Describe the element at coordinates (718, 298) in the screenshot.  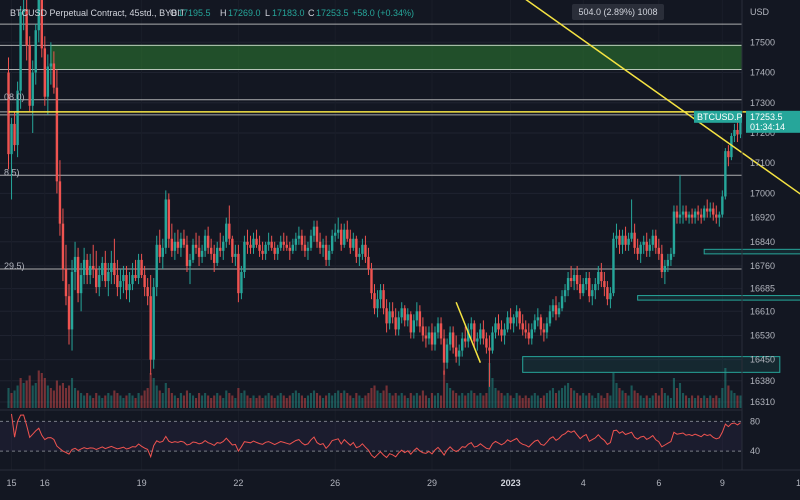
I see `demand-box` at that location.